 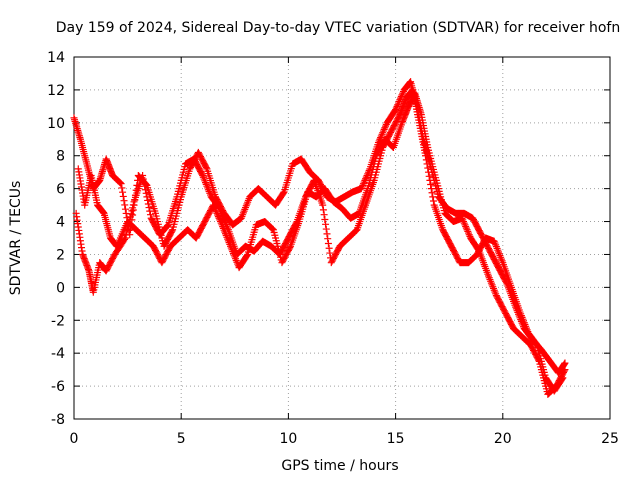 What do you see at coordinates (56, 58) in the screenshot?
I see `y-tick-label: 14` at bounding box center [56, 58].